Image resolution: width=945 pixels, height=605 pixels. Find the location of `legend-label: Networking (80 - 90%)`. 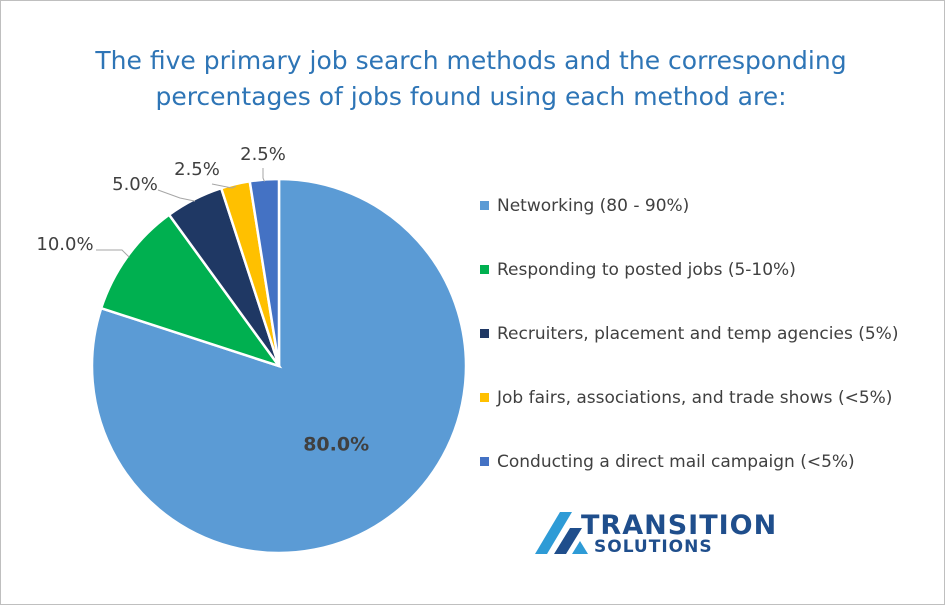

legend-label: Networking (80 - 90%) is located at coordinates (593, 206).